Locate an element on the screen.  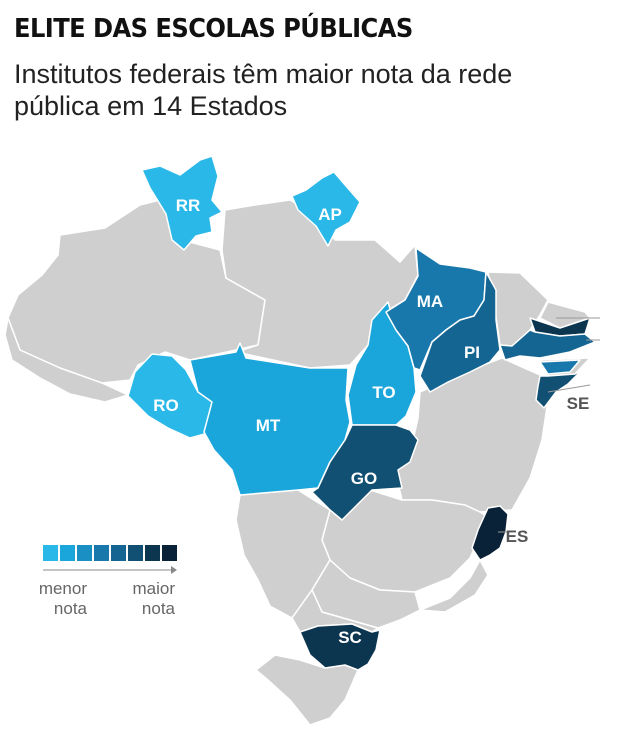
state-rr-label: RR is located at coordinates (188, 205).